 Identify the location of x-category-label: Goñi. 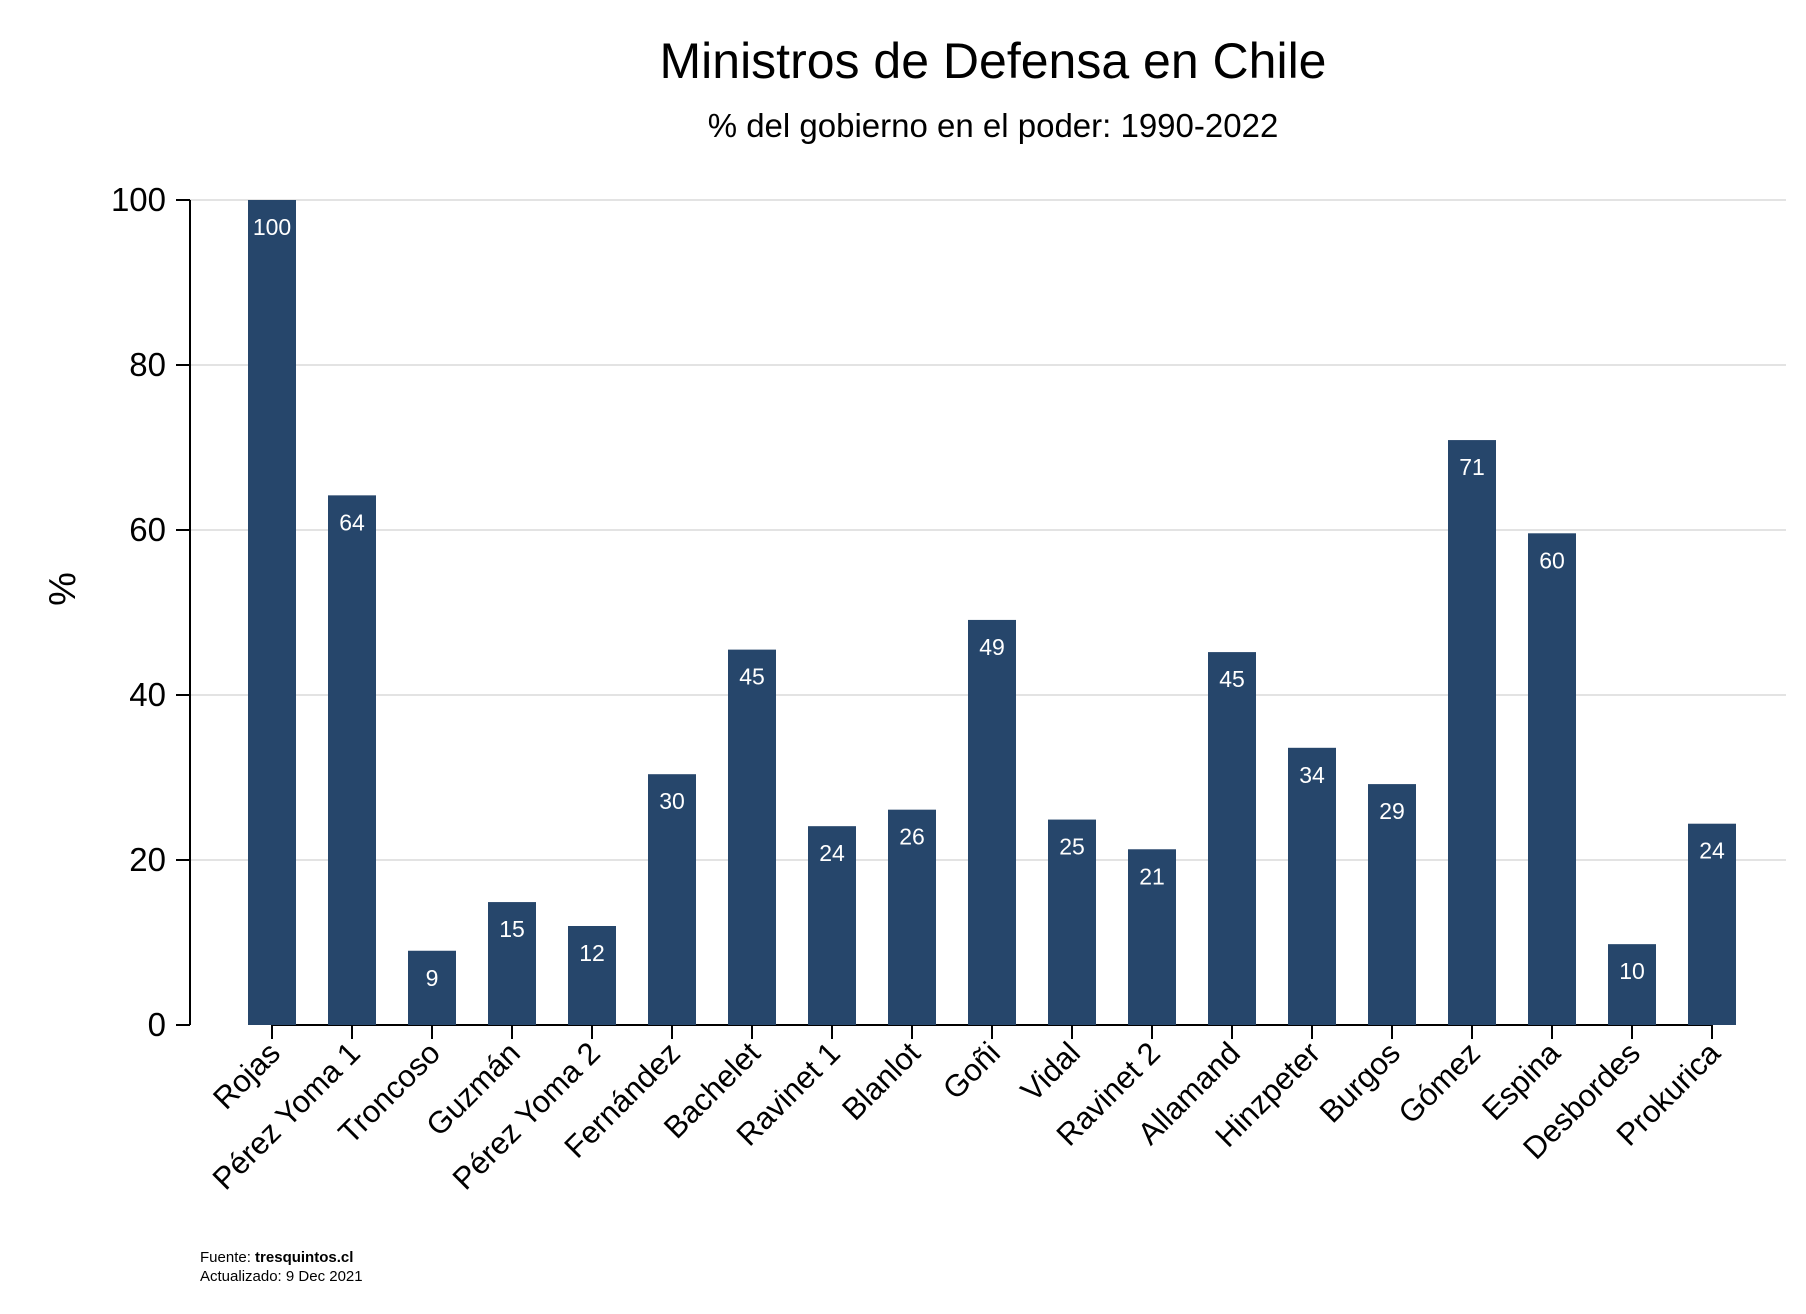
(971, 1070).